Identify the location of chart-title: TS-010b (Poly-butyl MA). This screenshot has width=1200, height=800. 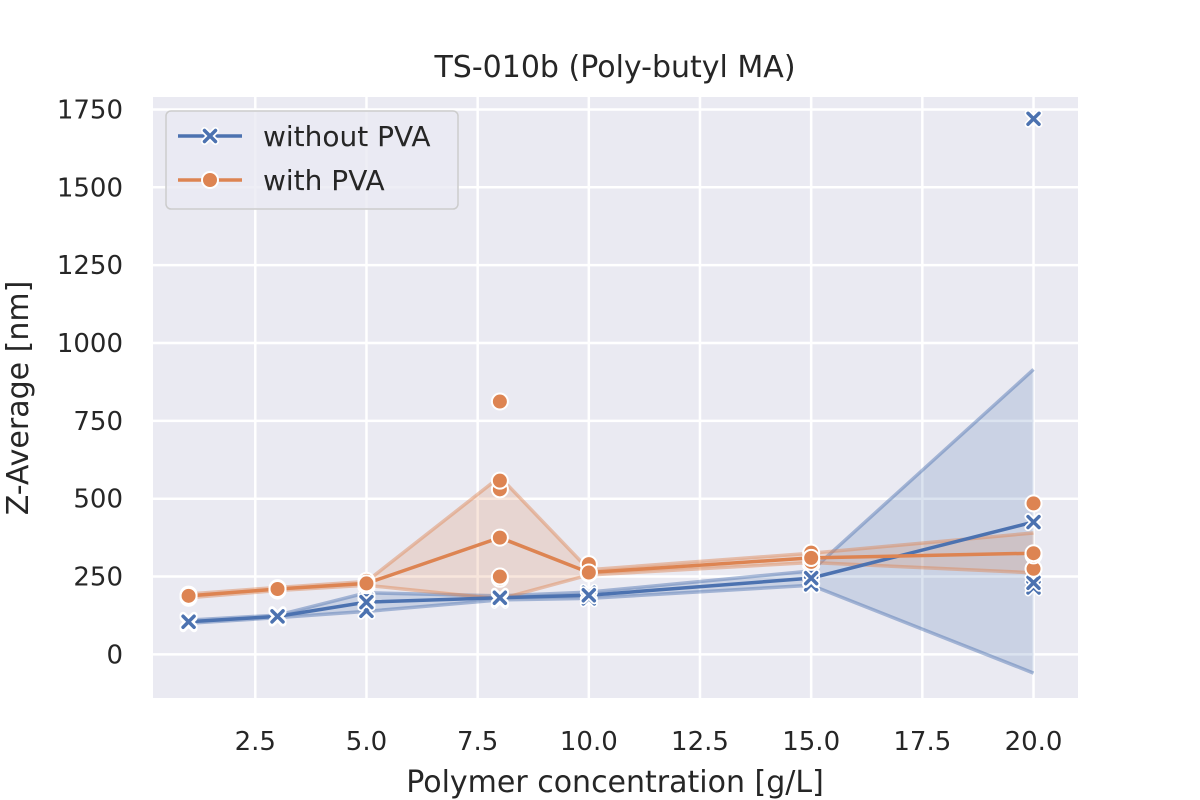
(614, 67).